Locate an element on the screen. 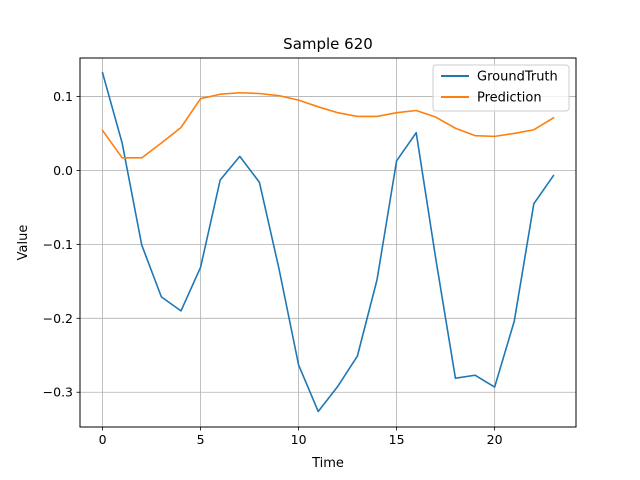  y-axis-label: Value is located at coordinates (23, 243).